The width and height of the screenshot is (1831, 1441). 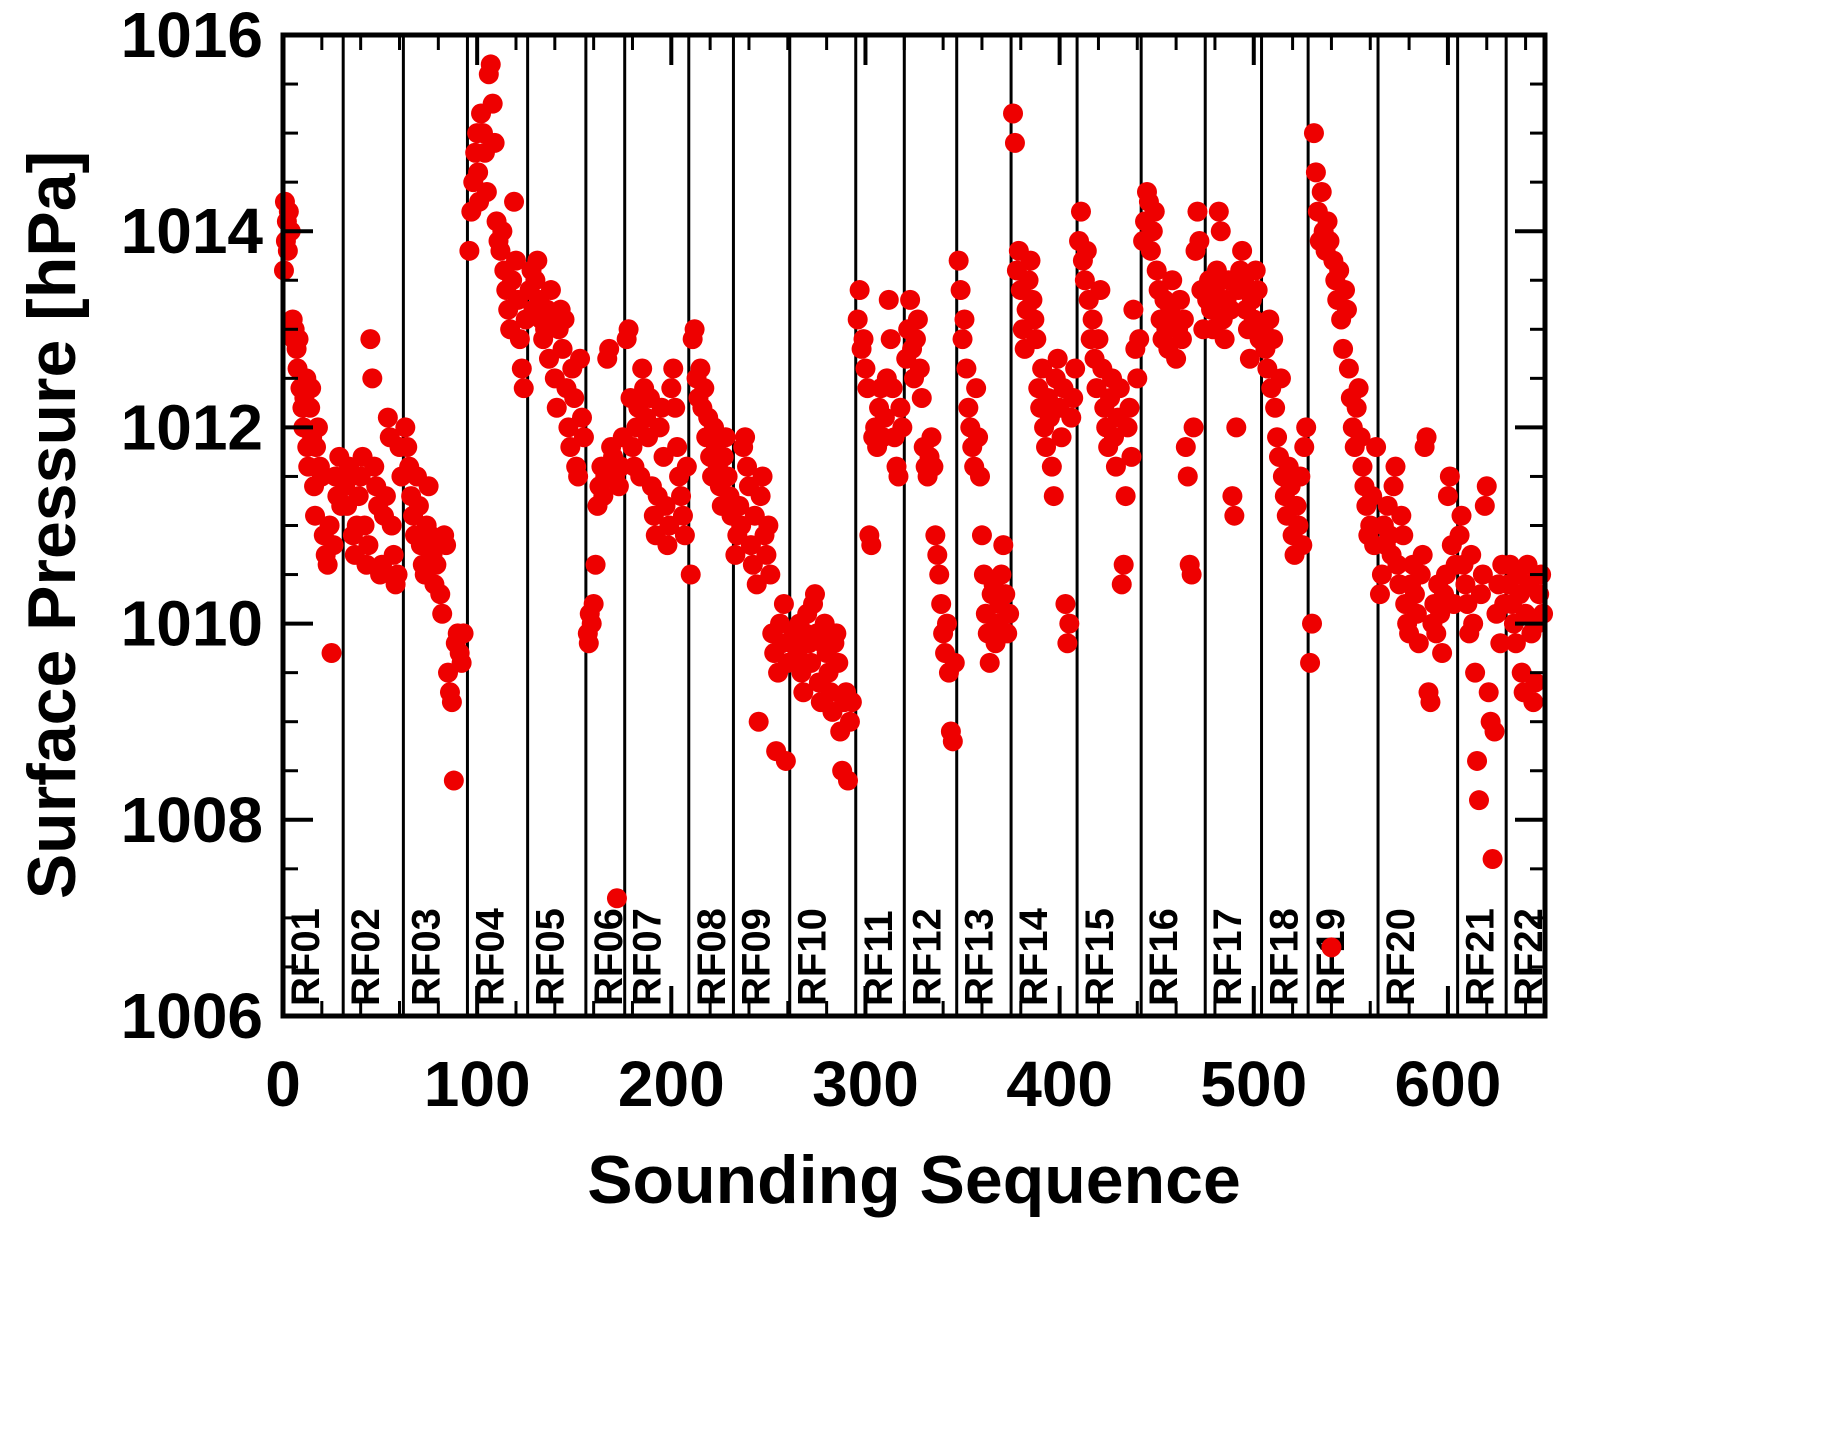 What do you see at coordinates (1228, 957) in the screenshot?
I see `flight-segment-label: RF17` at bounding box center [1228, 957].